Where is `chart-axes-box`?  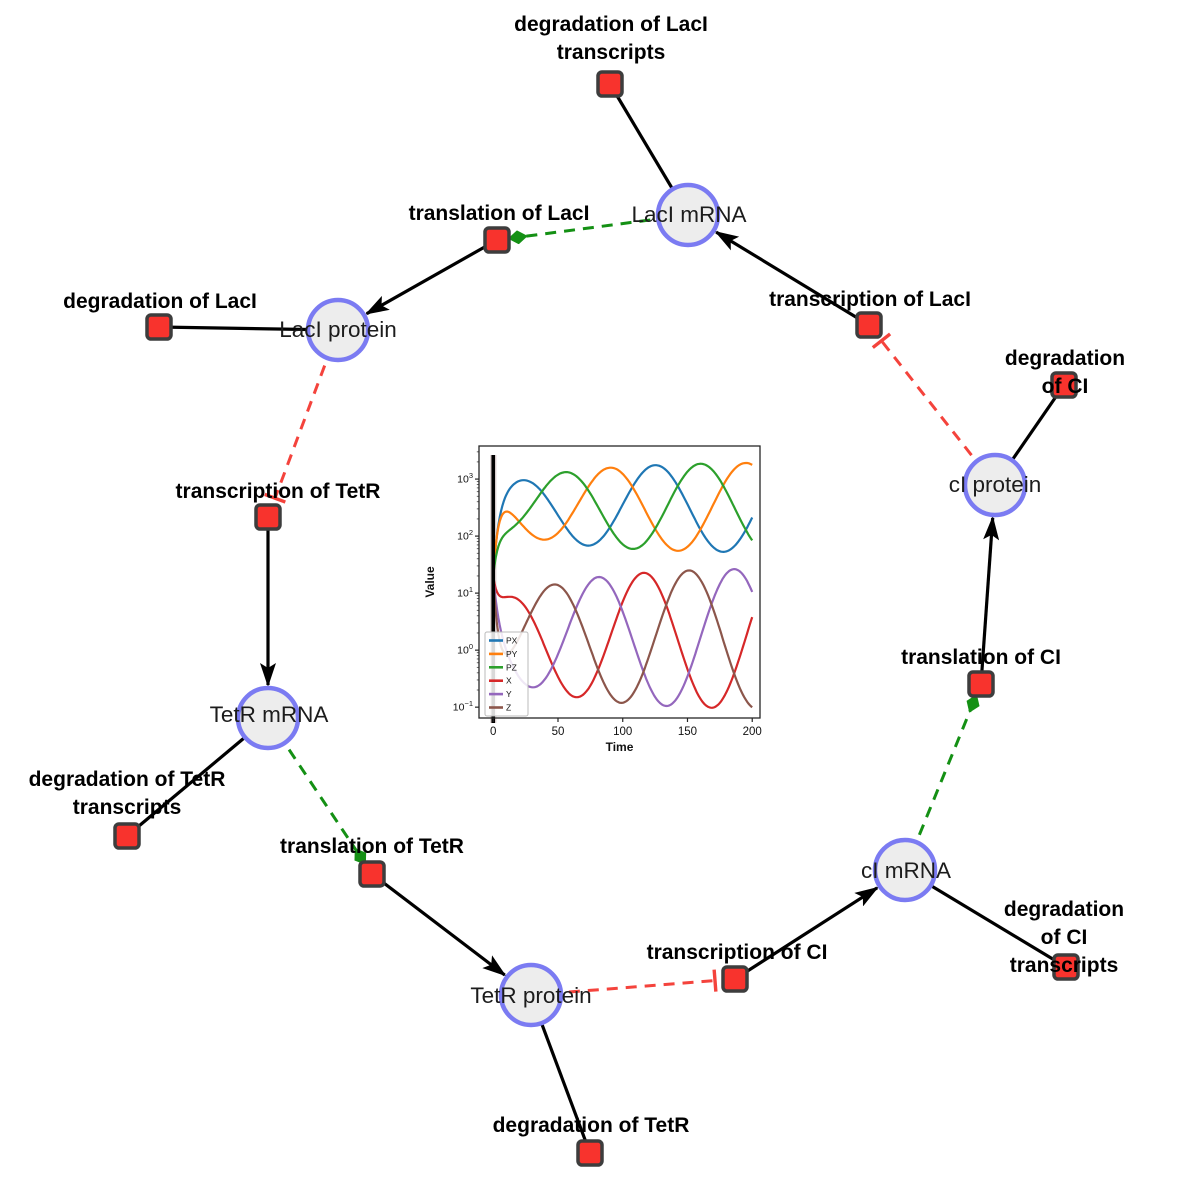
chart-axes-box is located at coordinates (619, 582).